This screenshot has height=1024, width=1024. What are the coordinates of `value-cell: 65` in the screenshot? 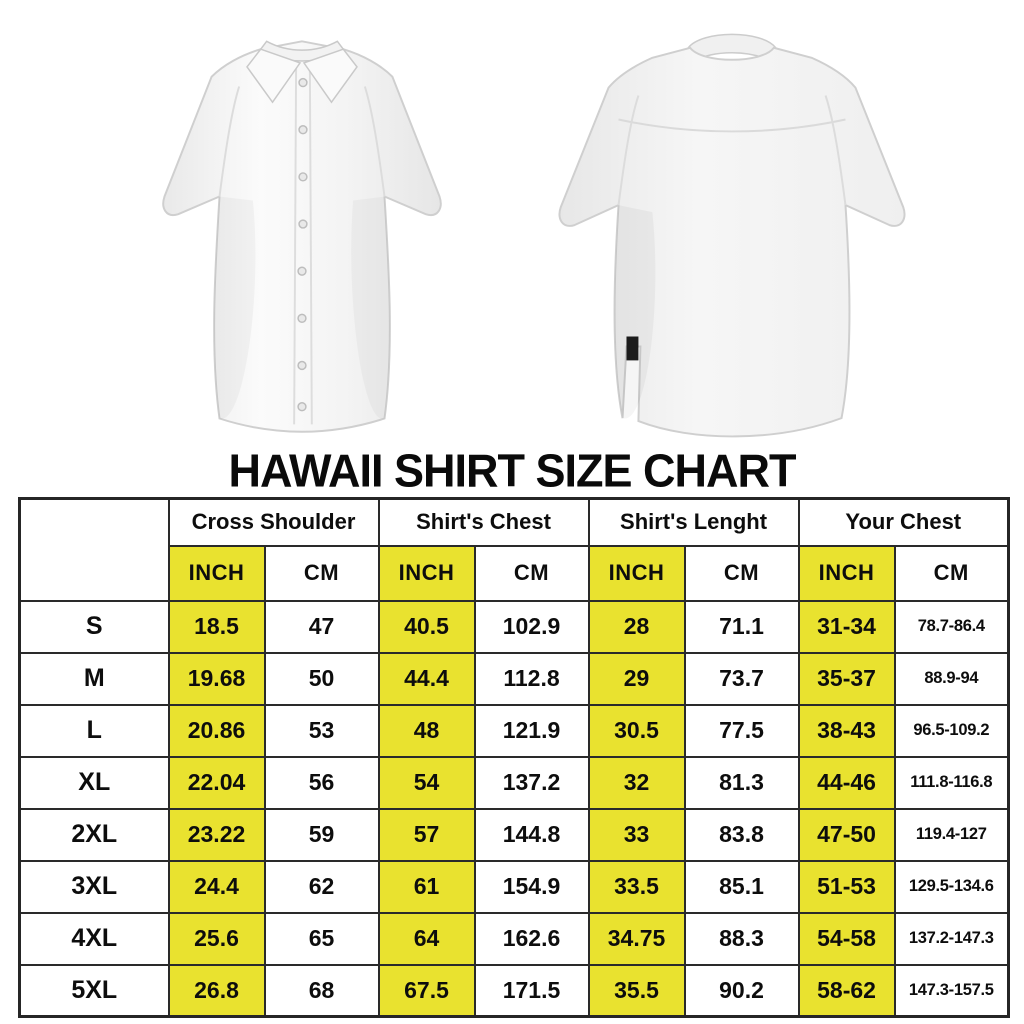 It's located at (321, 938).